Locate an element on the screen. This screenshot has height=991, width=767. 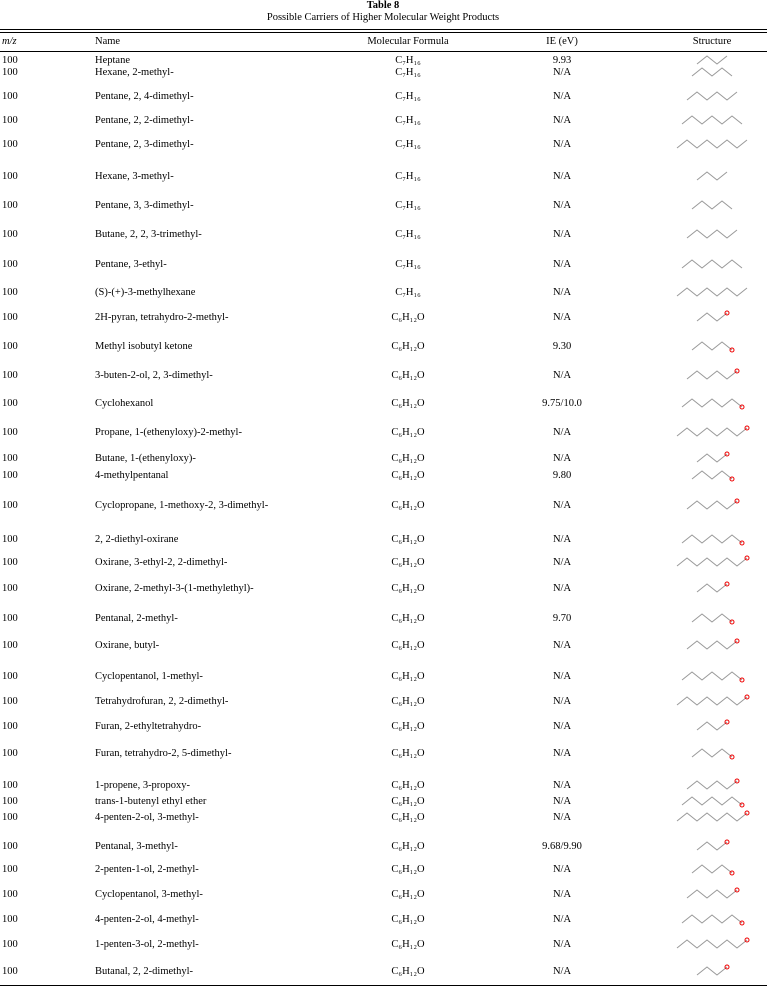
name-cell: Furan, tetrahydro-2, 5-dimethyl- is located at coordinates (163, 753).